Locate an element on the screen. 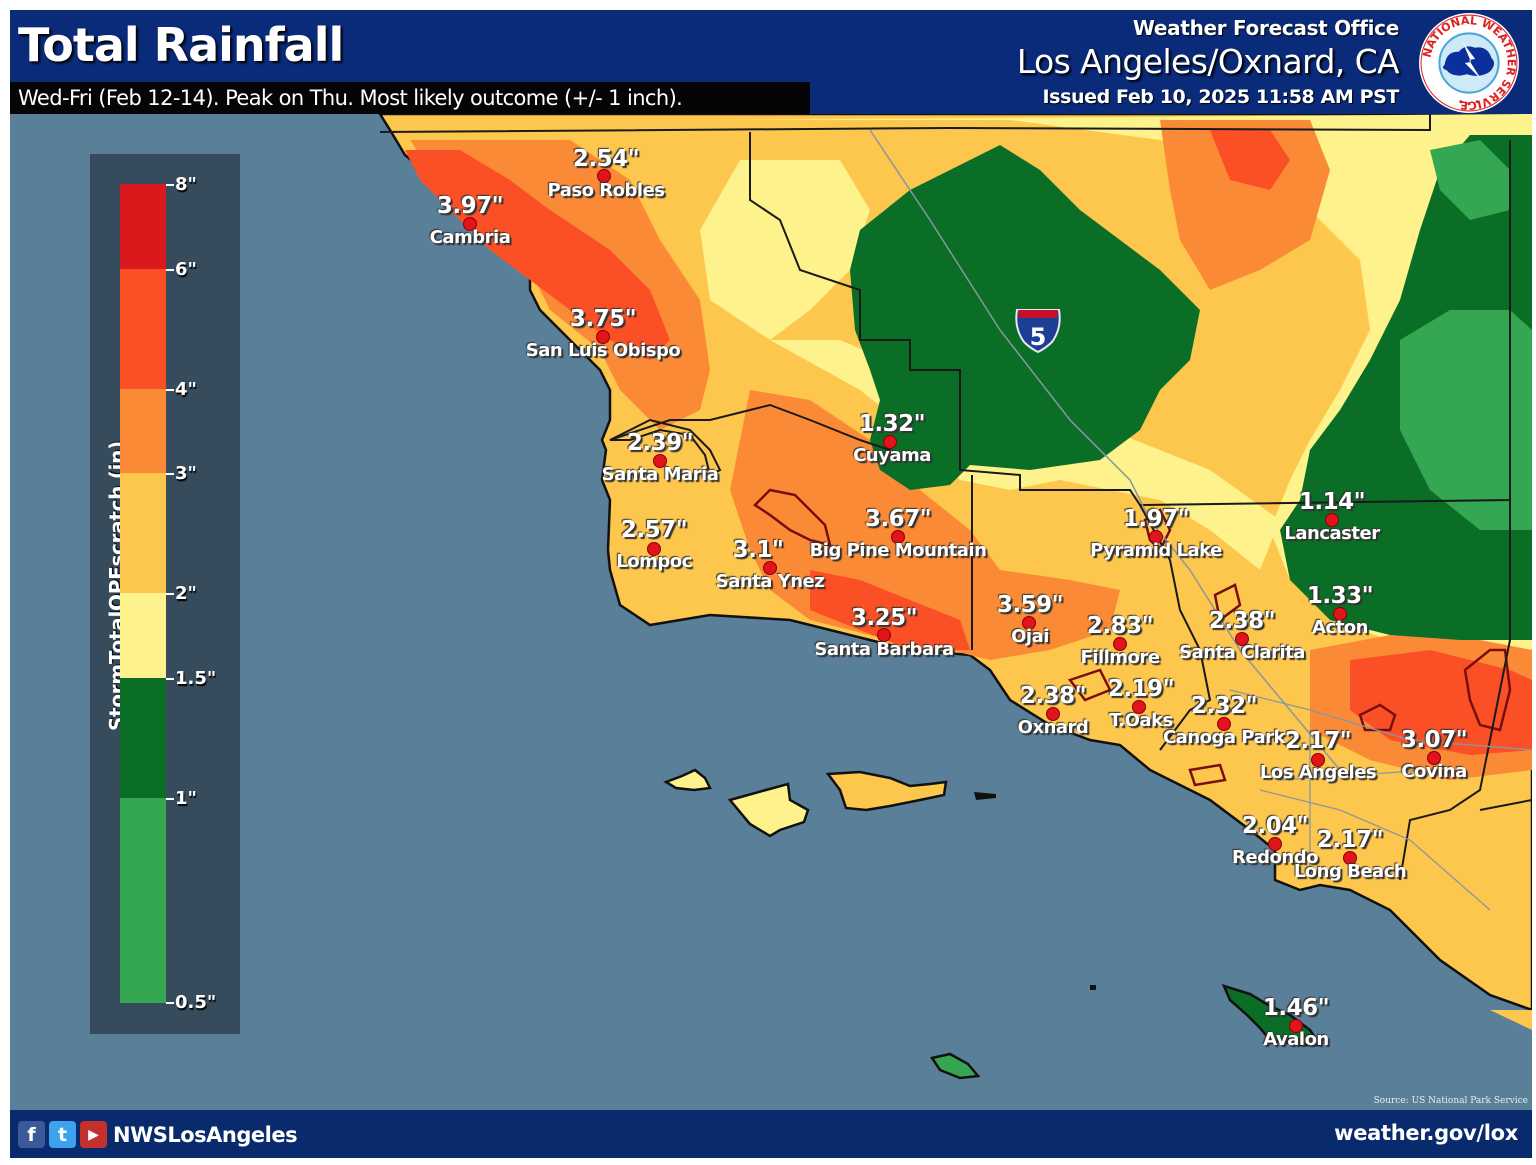 This screenshot has width=1536, height=1165. city-label-cambria: 3.97" Cambria is located at coordinates (470, 220).